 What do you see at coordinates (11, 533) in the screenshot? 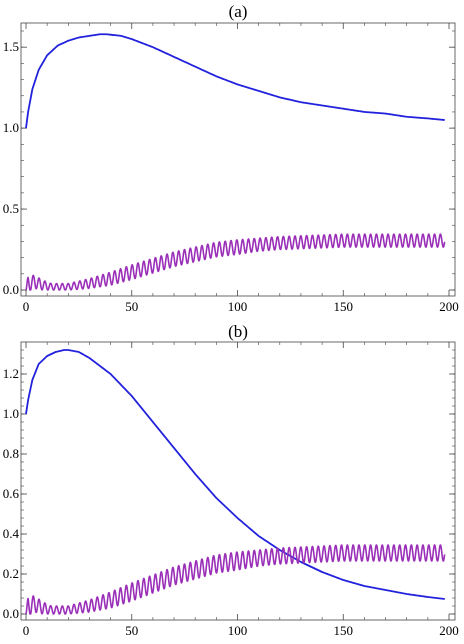
I see `y-tick-label: 0.4` at bounding box center [11, 533].